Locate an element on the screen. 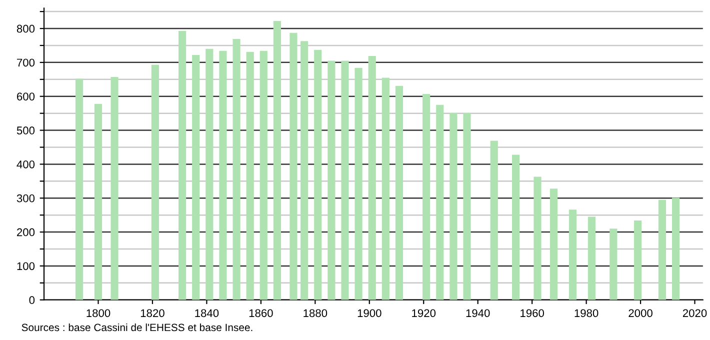  y-tick-label: 100 is located at coordinates (26, 266).